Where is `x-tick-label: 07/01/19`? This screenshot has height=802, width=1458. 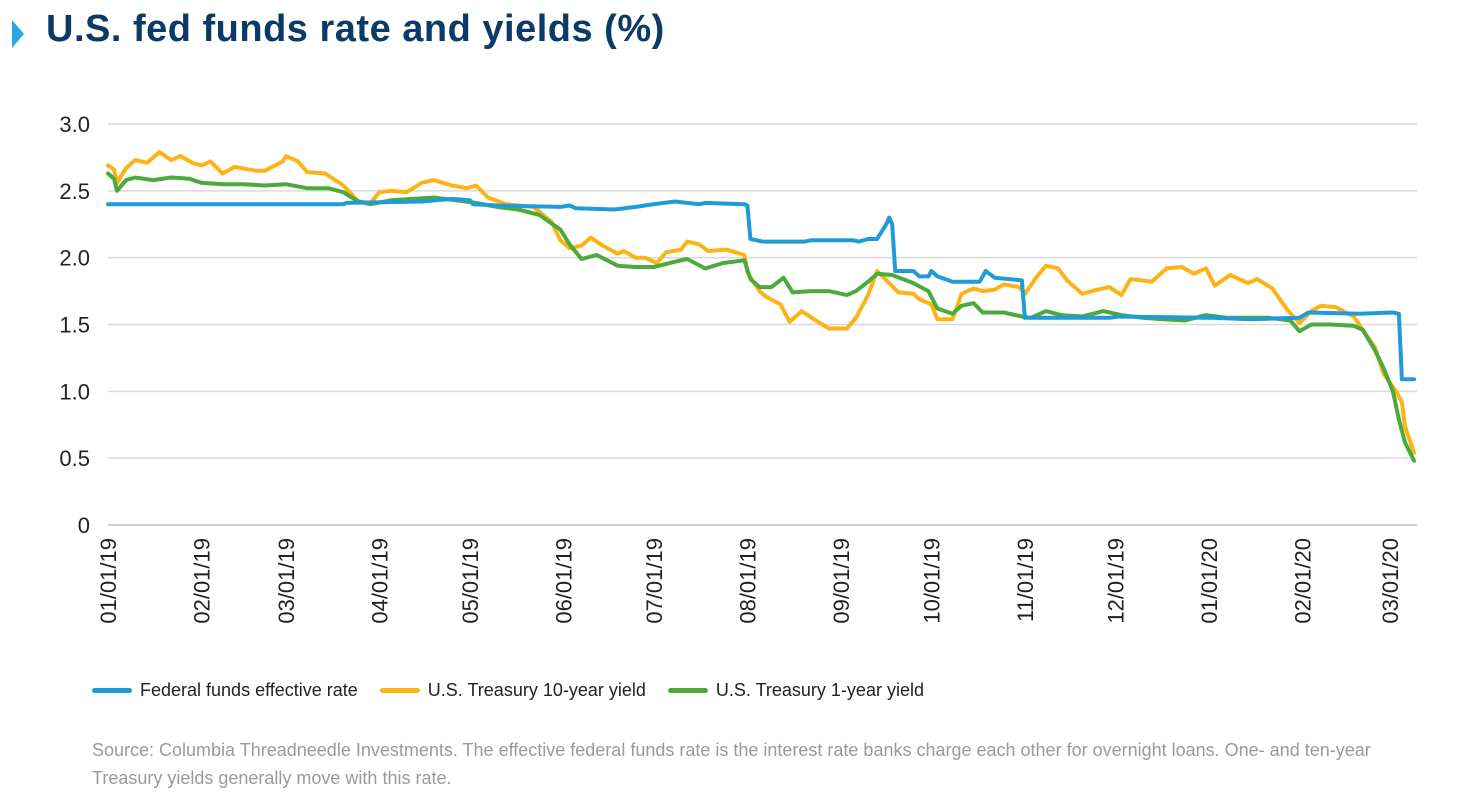 x-tick-label: 07/01/19 is located at coordinates (654, 581).